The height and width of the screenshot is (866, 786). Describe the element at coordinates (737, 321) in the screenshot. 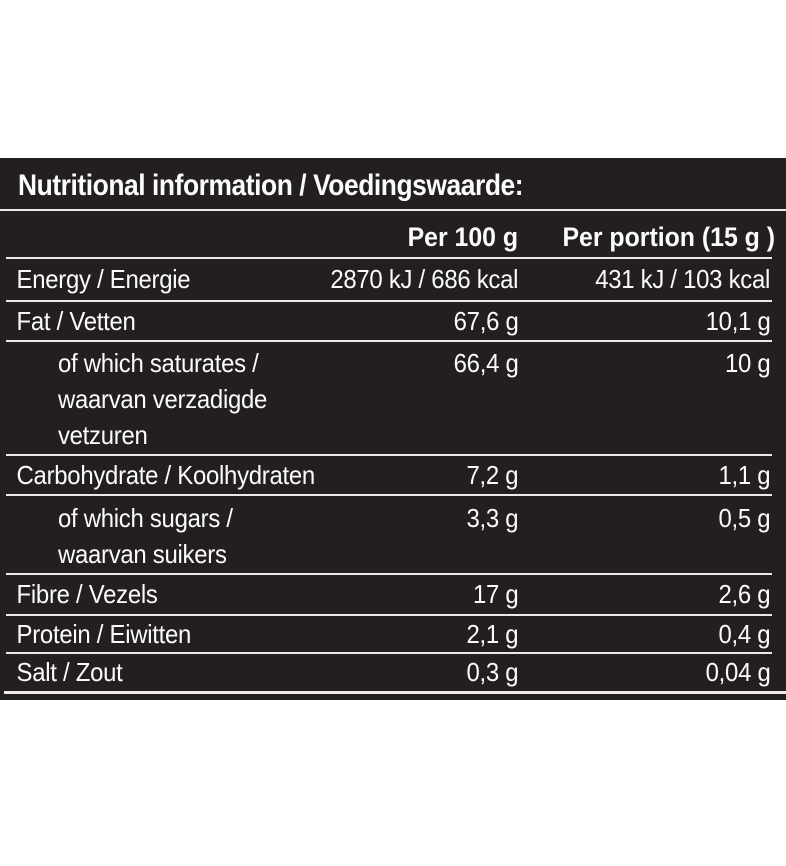

I see `value-portion: 10,1 g` at that location.